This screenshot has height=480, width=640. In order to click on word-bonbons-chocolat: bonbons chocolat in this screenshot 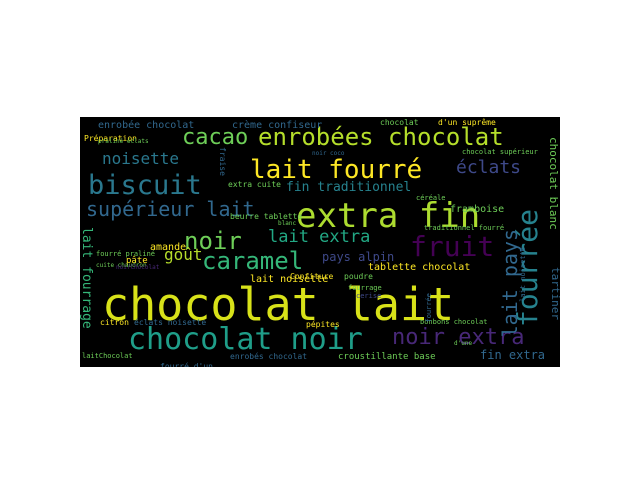, I will do `click(454, 322)`.